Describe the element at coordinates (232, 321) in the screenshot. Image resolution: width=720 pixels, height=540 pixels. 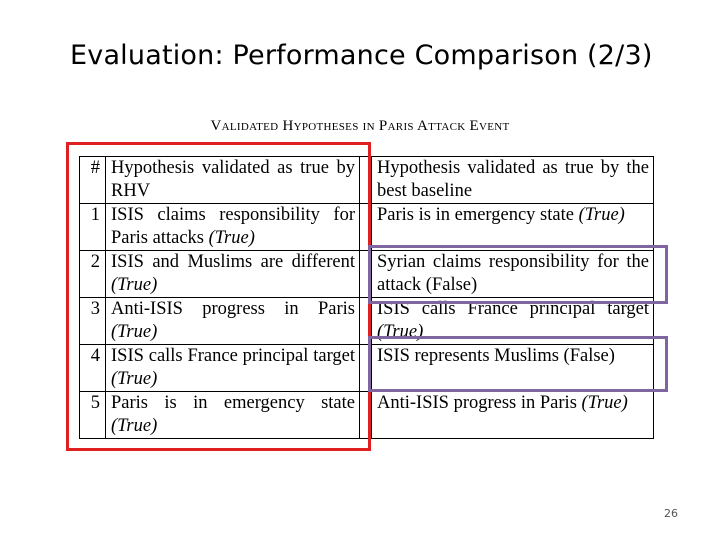
I see `rhv-cell: Anti-ISIS progress in Paris (True)` at that location.